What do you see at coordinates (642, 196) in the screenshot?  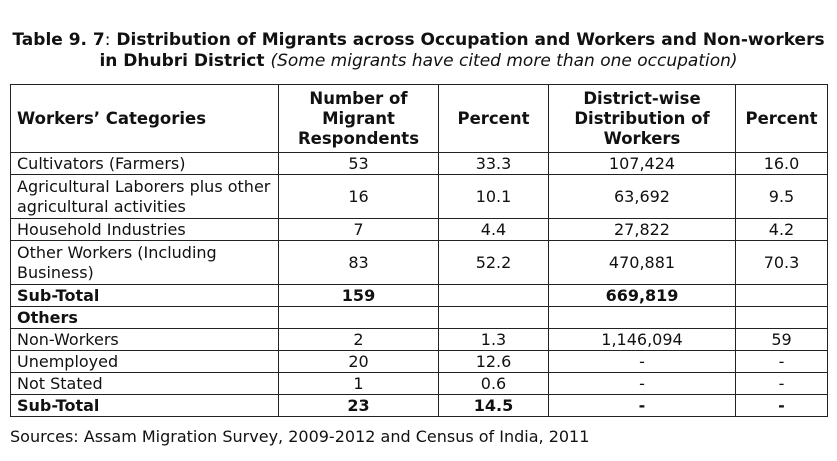 I see `row-district-workers: 63,692` at bounding box center [642, 196].